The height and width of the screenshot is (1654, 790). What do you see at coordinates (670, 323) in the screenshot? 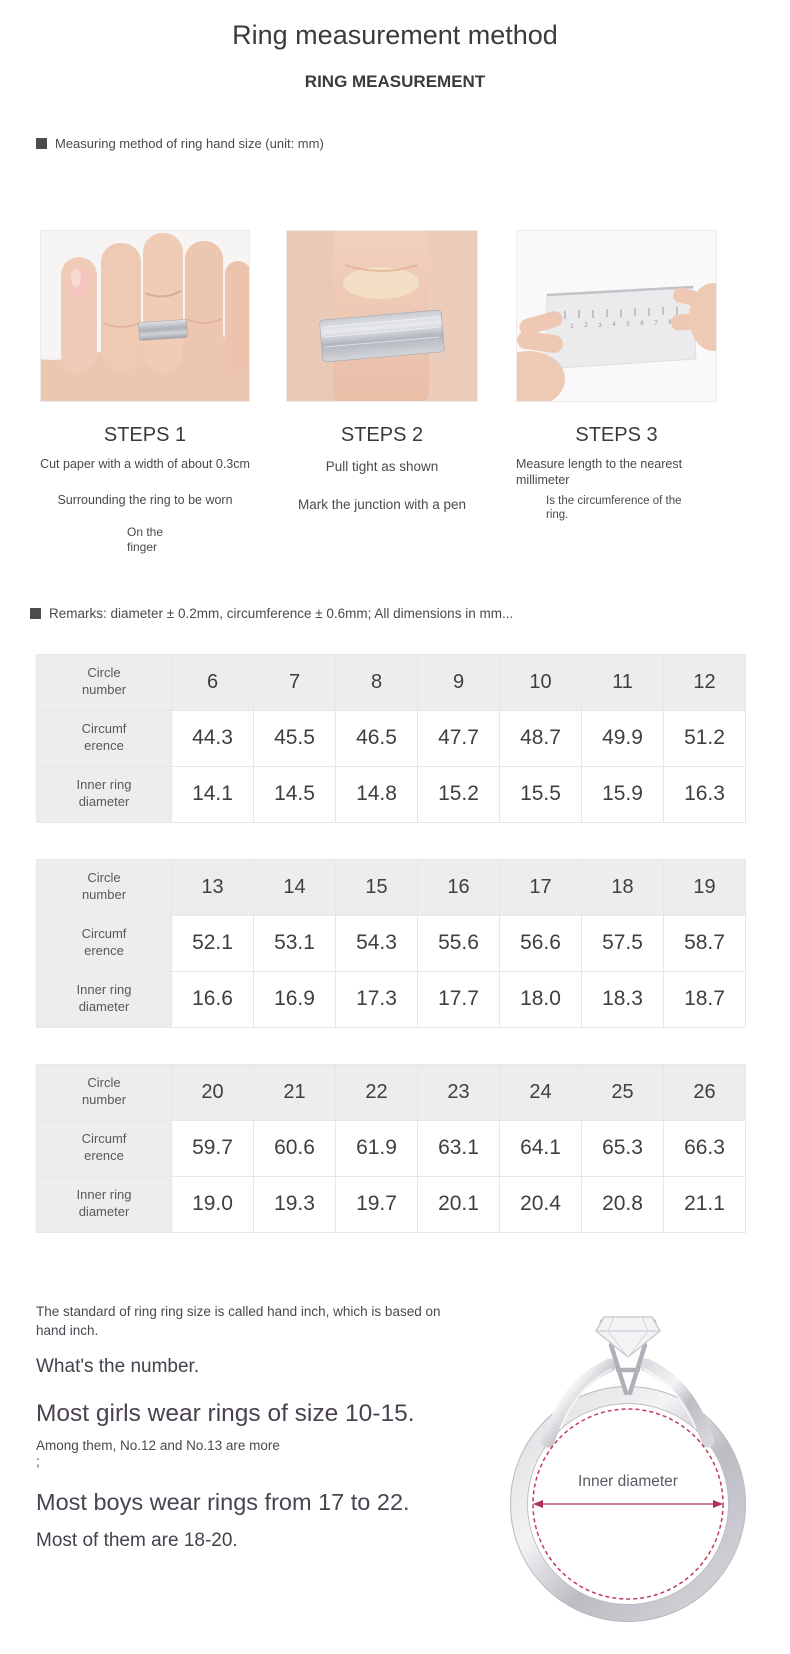
I see `svg-text: 8` at bounding box center [670, 323].